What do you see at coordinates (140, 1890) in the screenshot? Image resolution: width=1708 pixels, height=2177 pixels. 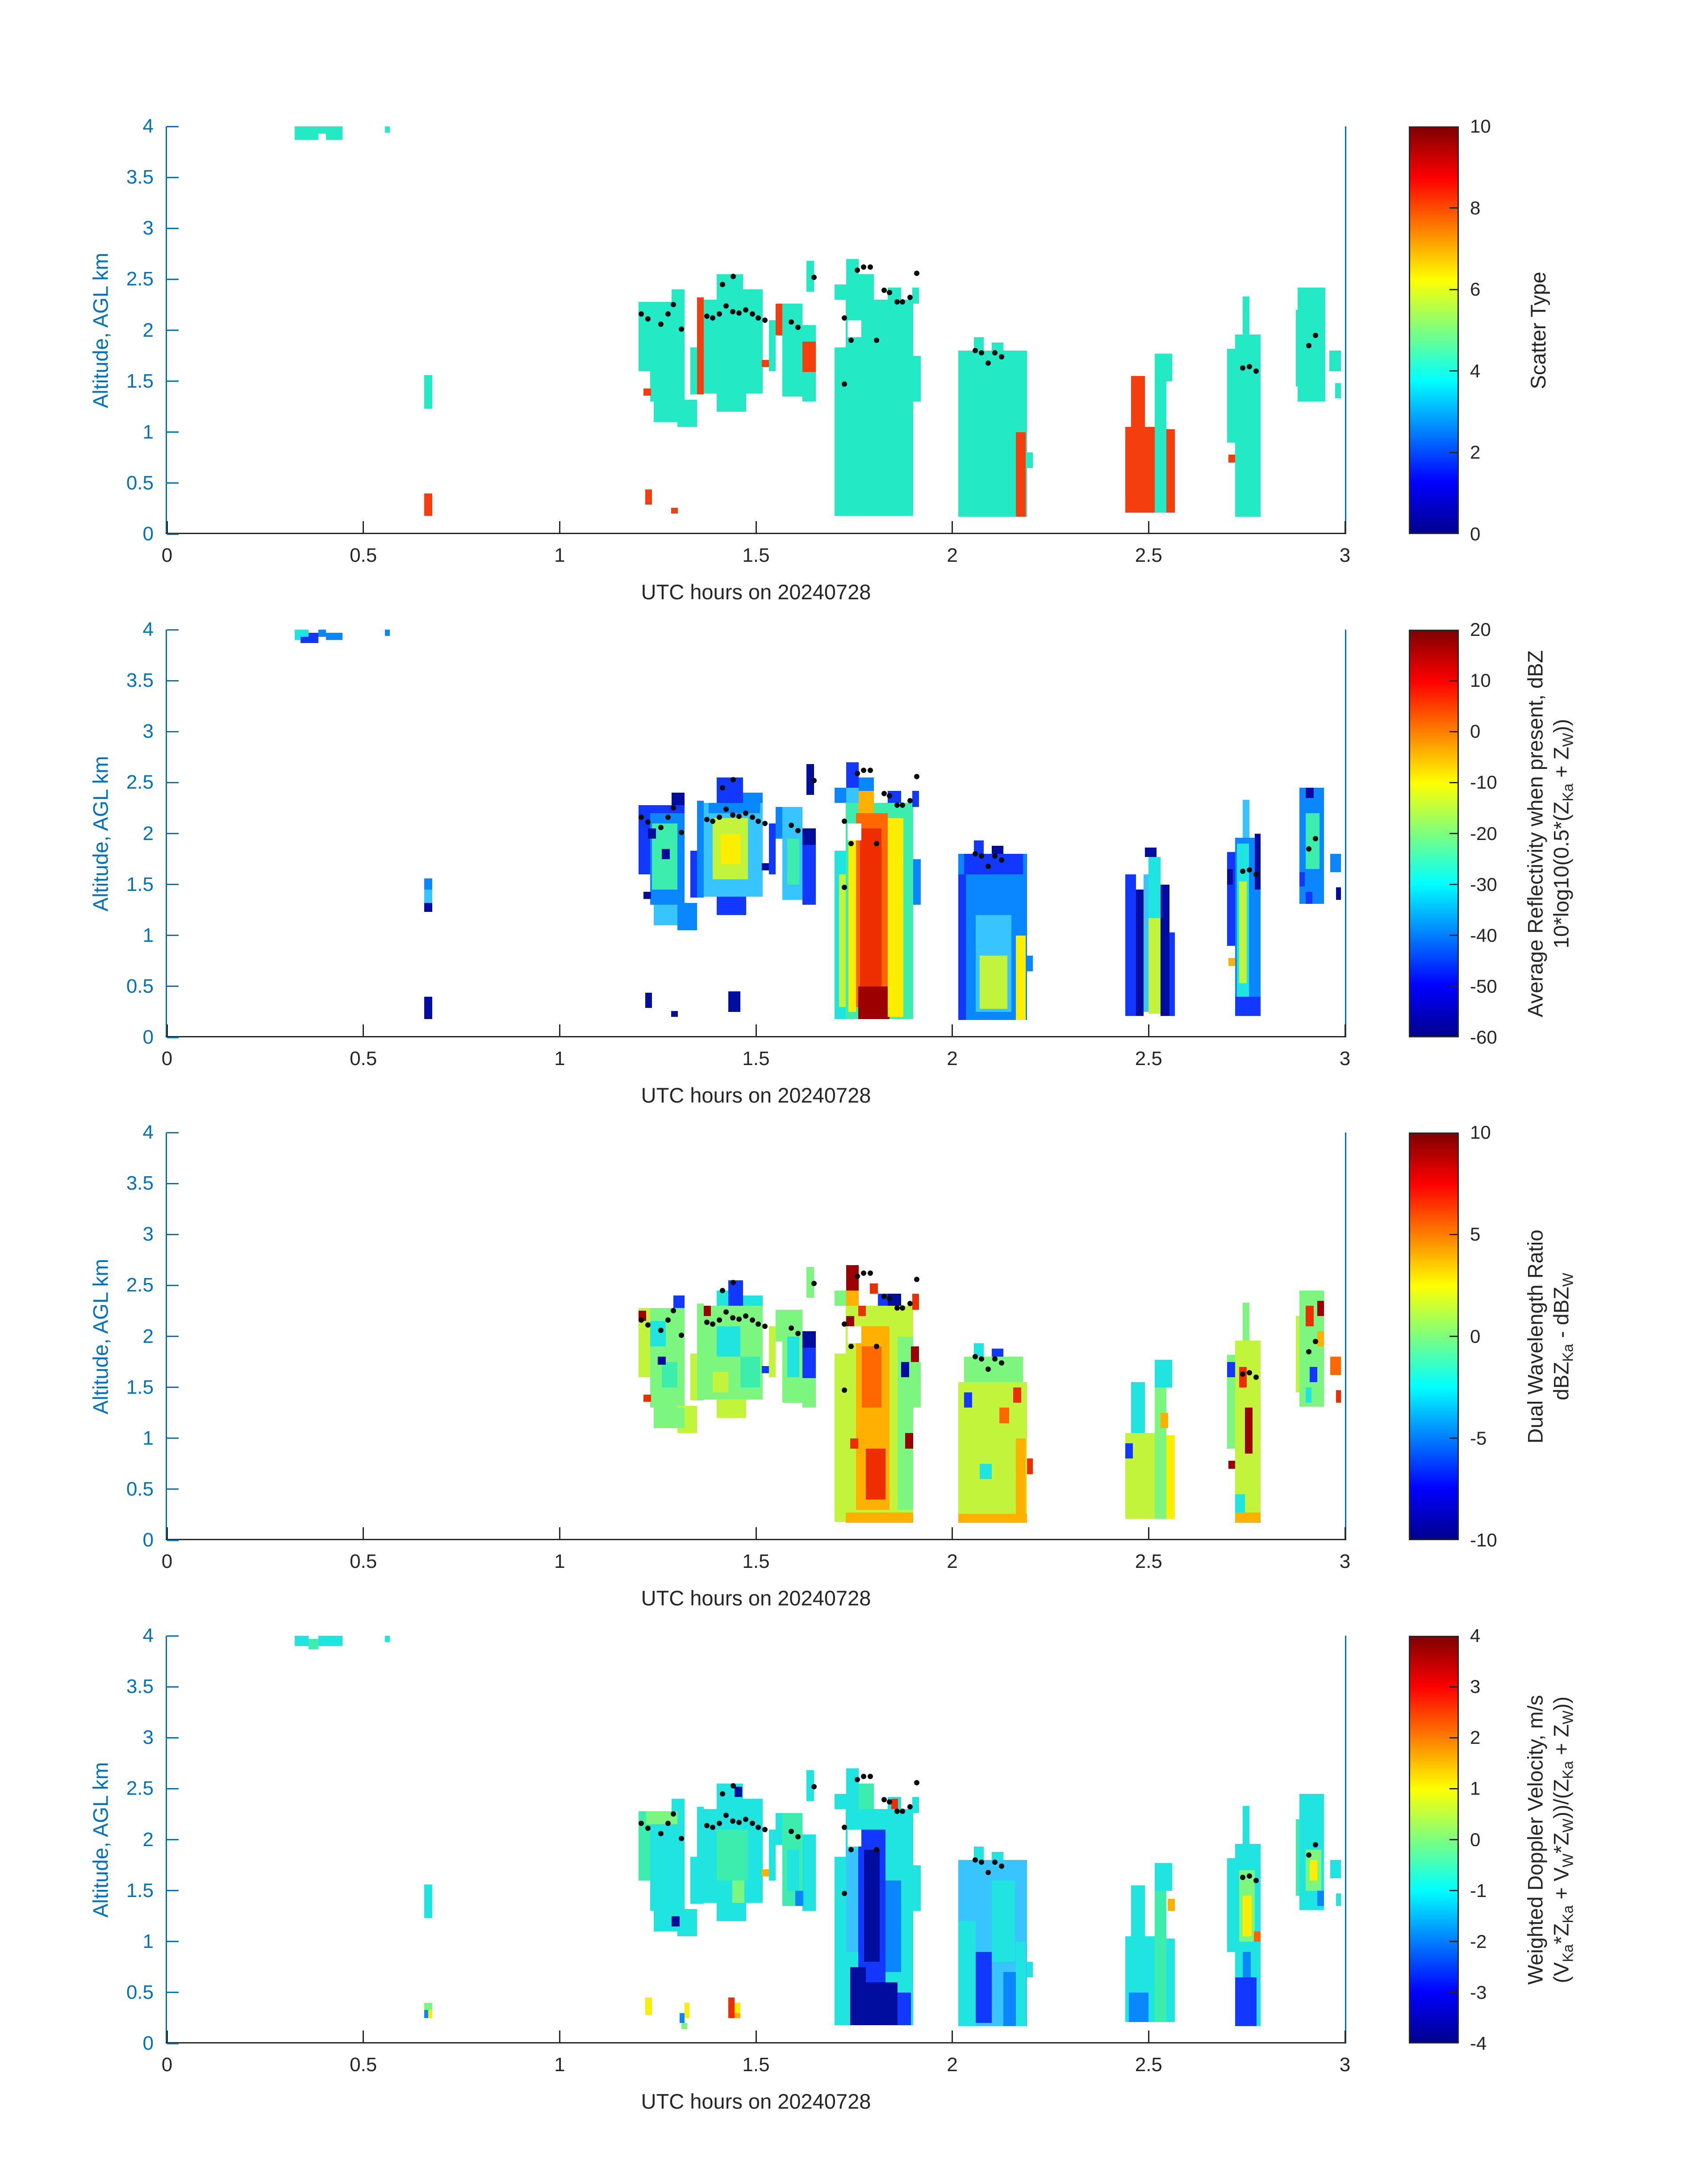 I see `y-tick-label: 1.5` at bounding box center [140, 1890].